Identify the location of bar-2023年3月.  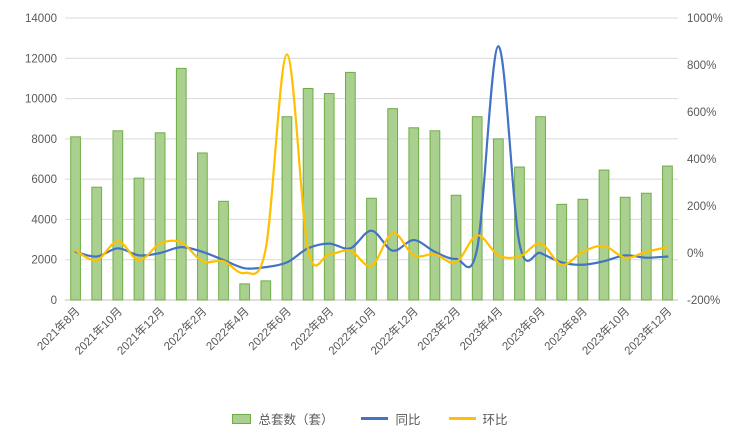
(477, 208).